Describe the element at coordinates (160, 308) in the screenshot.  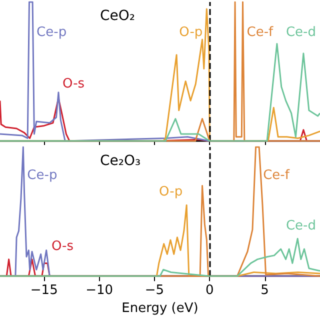
I see `x-axis-title: Energy (eV)` at that location.